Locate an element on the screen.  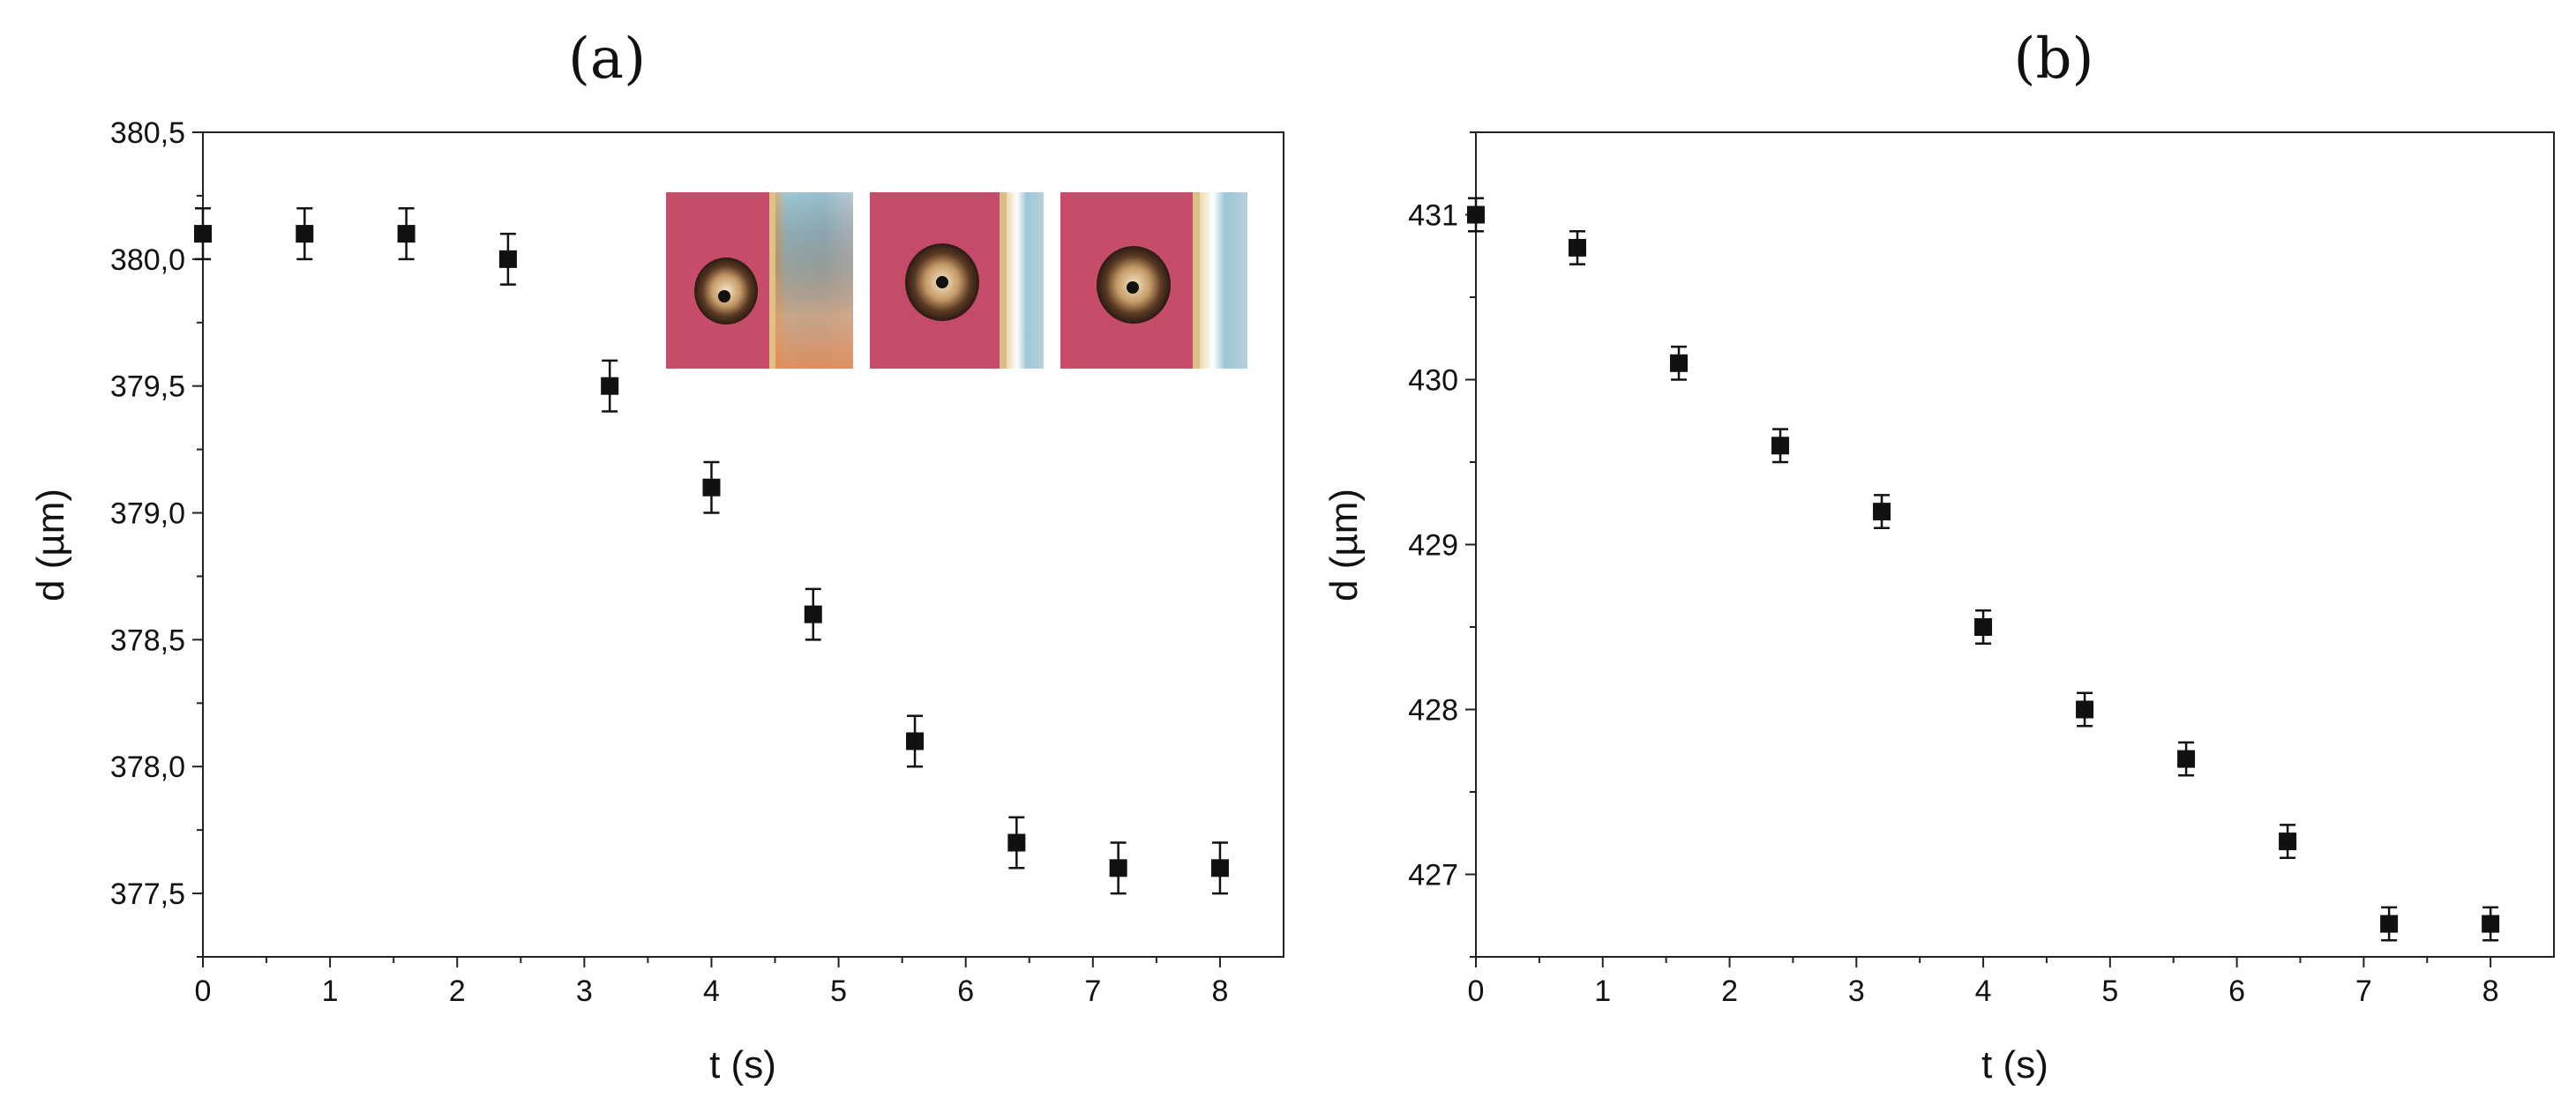
x-axis-label-b: t (s) is located at coordinates (2015, 1064).